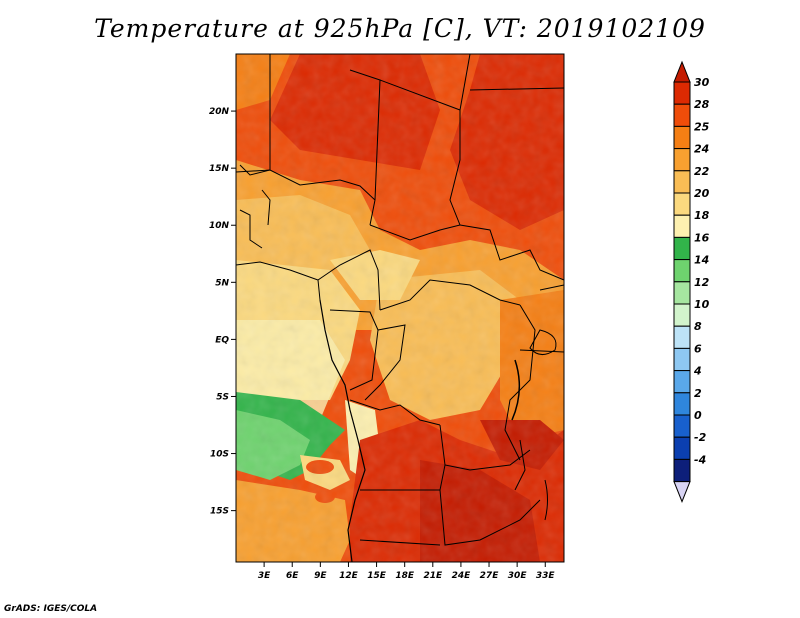 The width and height of the screenshot is (800, 618). Describe the element at coordinates (219, 455) in the screenshot. I see `lat-tick-label: 10S` at that location.